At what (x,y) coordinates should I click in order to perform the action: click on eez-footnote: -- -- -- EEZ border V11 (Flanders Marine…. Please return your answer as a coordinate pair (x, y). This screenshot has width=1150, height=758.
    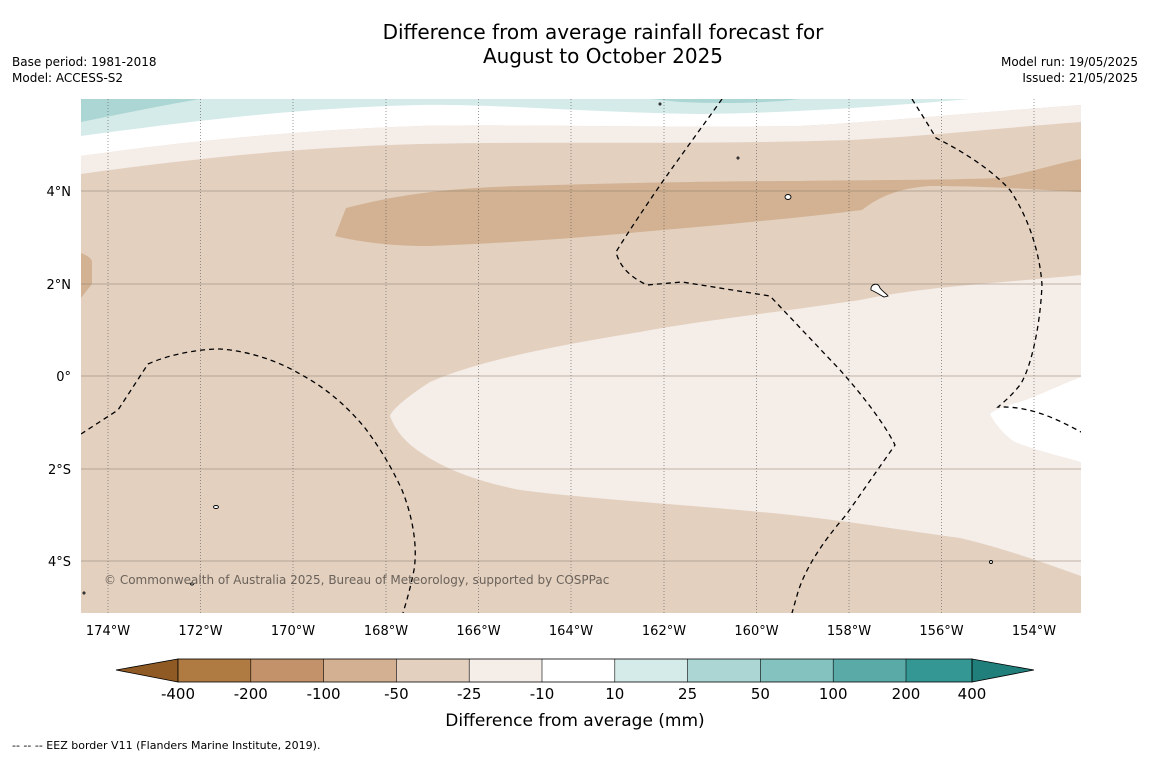
    Looking at the image, I should click on (166, 745).